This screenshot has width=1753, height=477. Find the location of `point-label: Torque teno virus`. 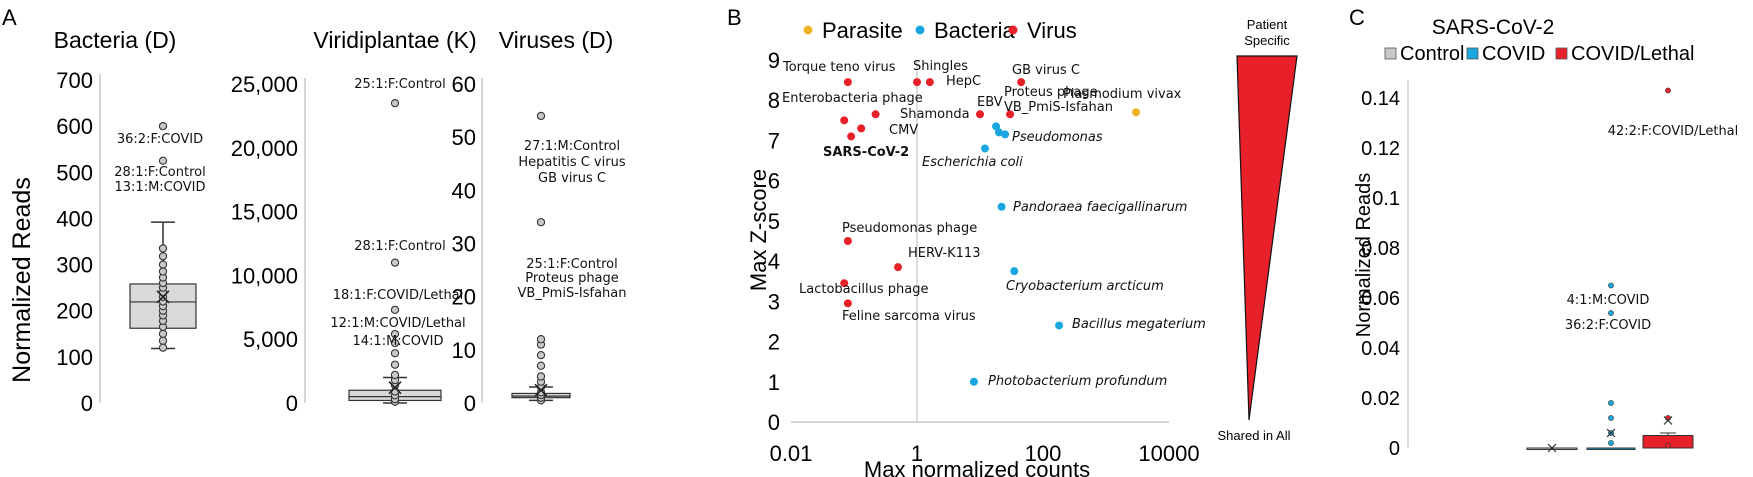

point-label: Torque teno virus is located at coordinates (839, 67).